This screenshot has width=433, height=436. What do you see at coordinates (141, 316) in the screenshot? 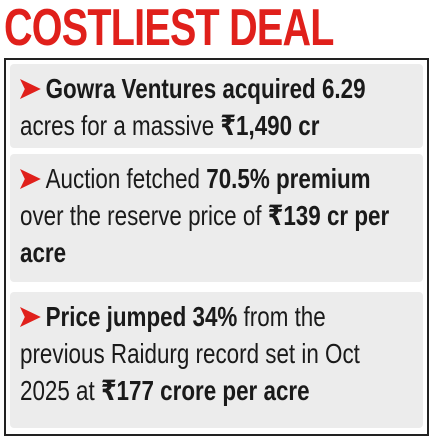
I see `text-segment: Price jumped 34%` at bounding box center [141, 316].